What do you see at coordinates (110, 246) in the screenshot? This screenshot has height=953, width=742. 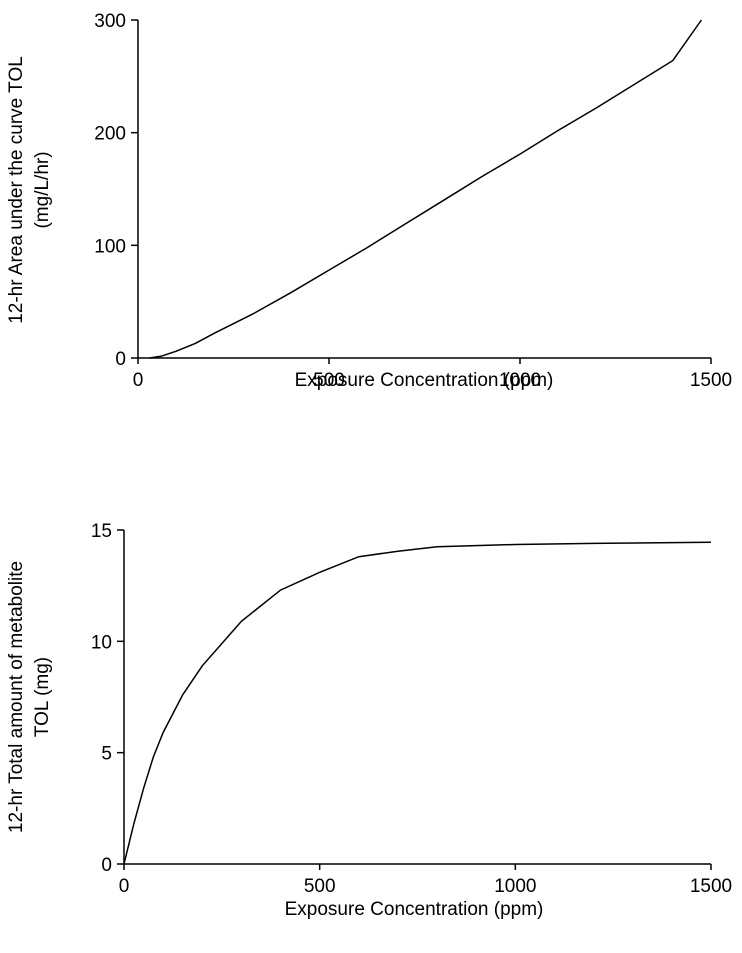 I see `y-tick-label: 100` at bounding box center [110, 246].